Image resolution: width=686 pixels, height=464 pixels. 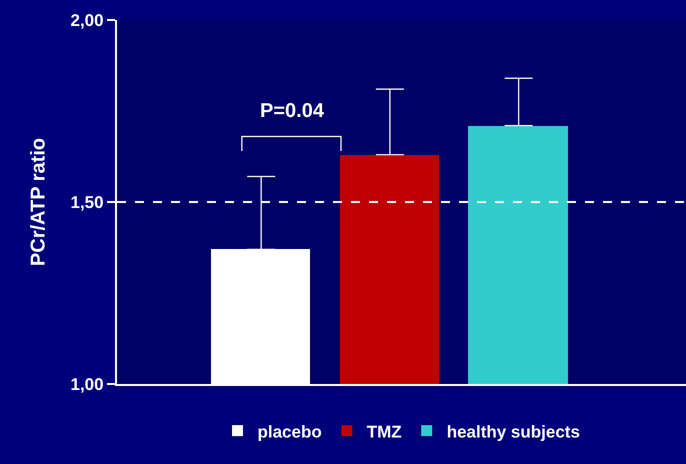 I want to click on legend-label: TMZ, so click(x=384, y=432).